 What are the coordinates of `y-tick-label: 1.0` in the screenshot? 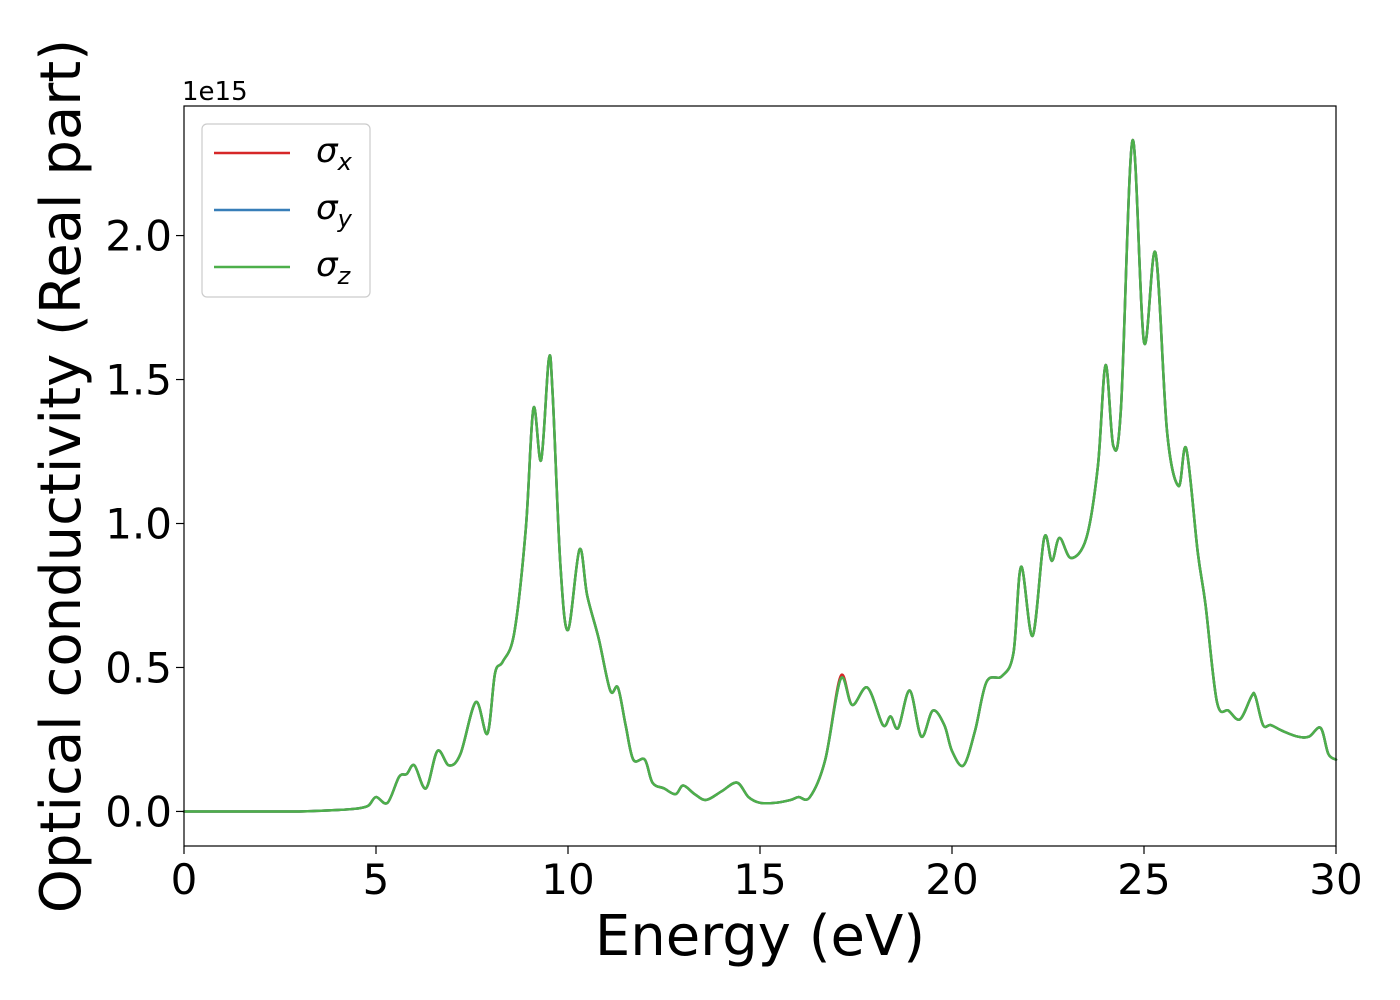 It's located at (138, 524).